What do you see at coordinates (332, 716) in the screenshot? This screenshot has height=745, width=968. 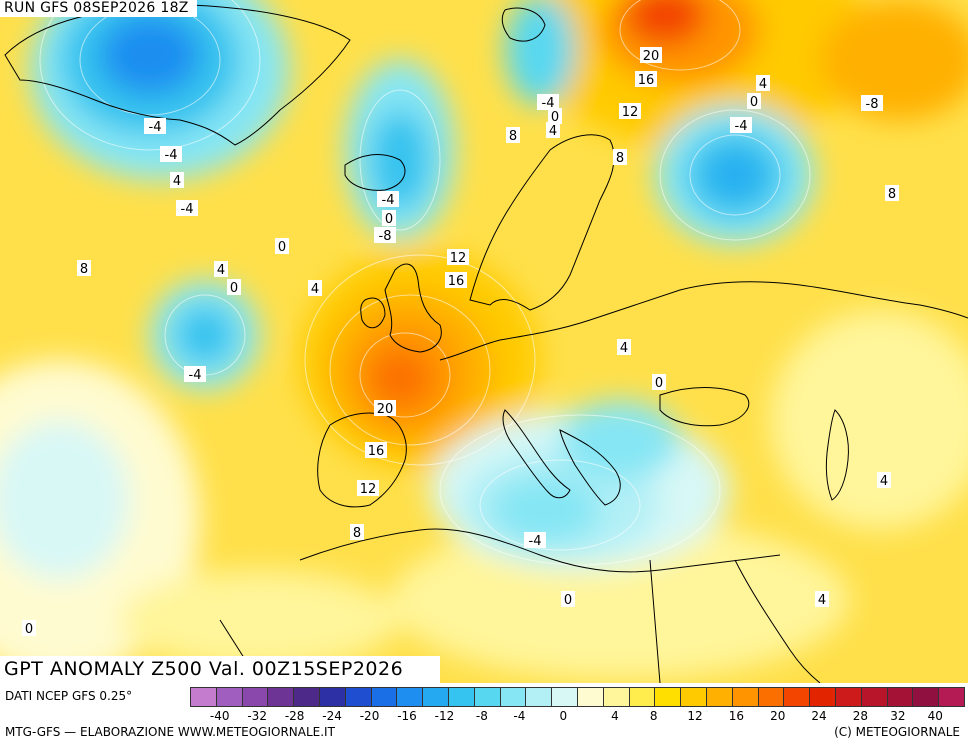 I see `scale-tick-label: -24` at bounding box center [332, 716].